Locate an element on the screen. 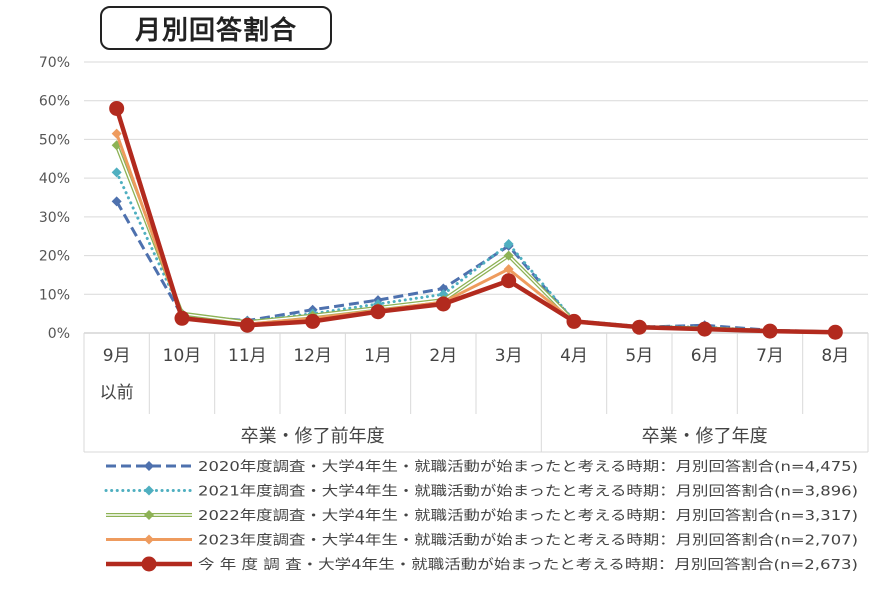 The image size is (890, 590). y-tick-label: 30% is located at coordinates (54, 218).